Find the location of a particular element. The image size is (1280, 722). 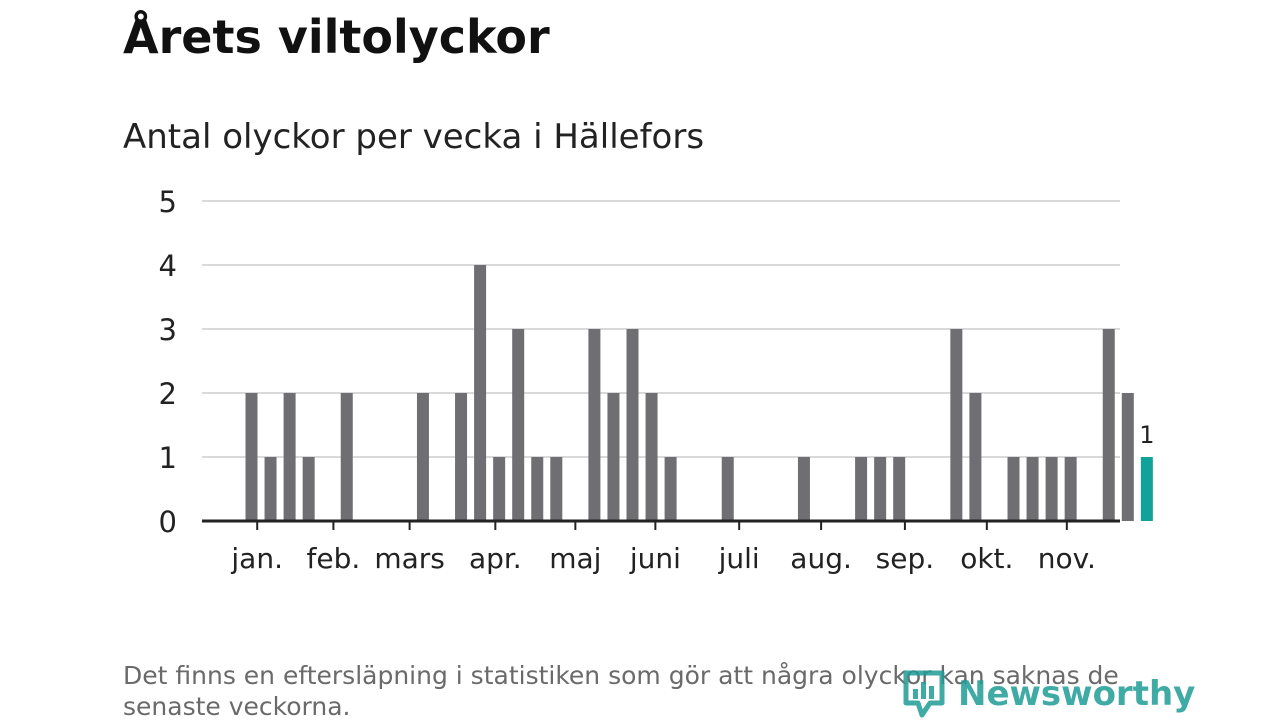

y-tick-label: 3 is located at coordinates (168, 330).